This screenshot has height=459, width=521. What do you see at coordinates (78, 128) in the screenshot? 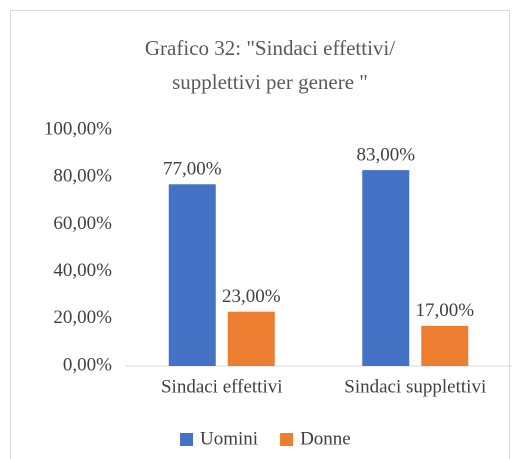
I see `y-tick-label: 100,00%` at bounding box center [78, 128].